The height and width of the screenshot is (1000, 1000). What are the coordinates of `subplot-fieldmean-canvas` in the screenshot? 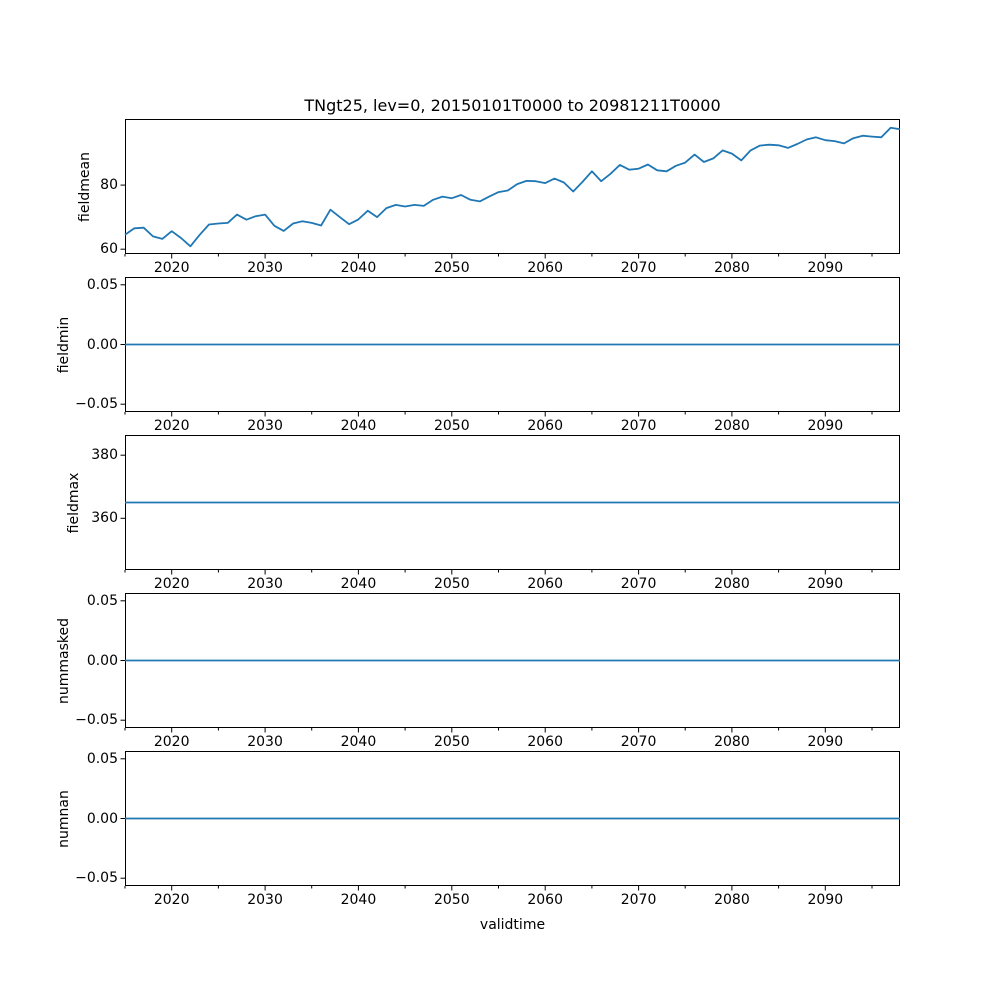 It's located at (510, 189).